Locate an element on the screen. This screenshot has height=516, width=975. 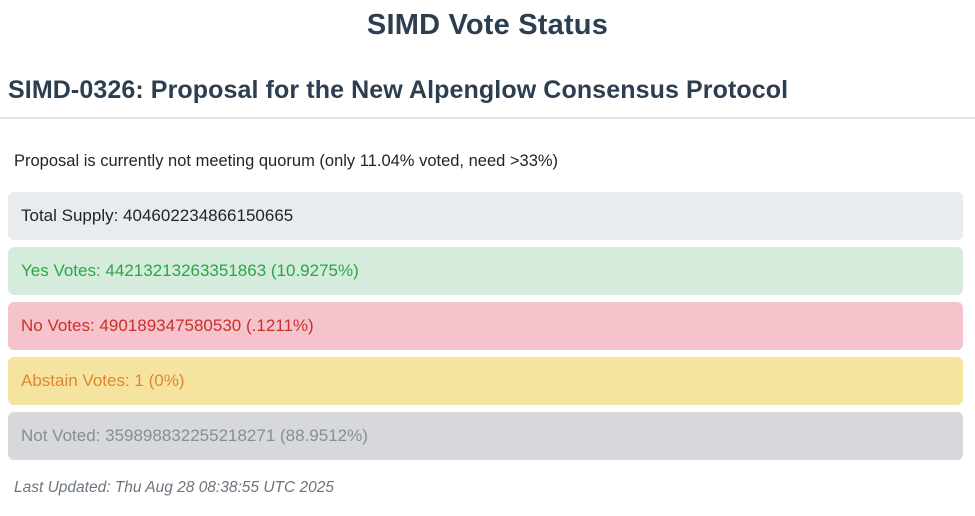
no-votes-row: No Votes: 490189347580530 (.1211%) is located at coordinates (485, 326).